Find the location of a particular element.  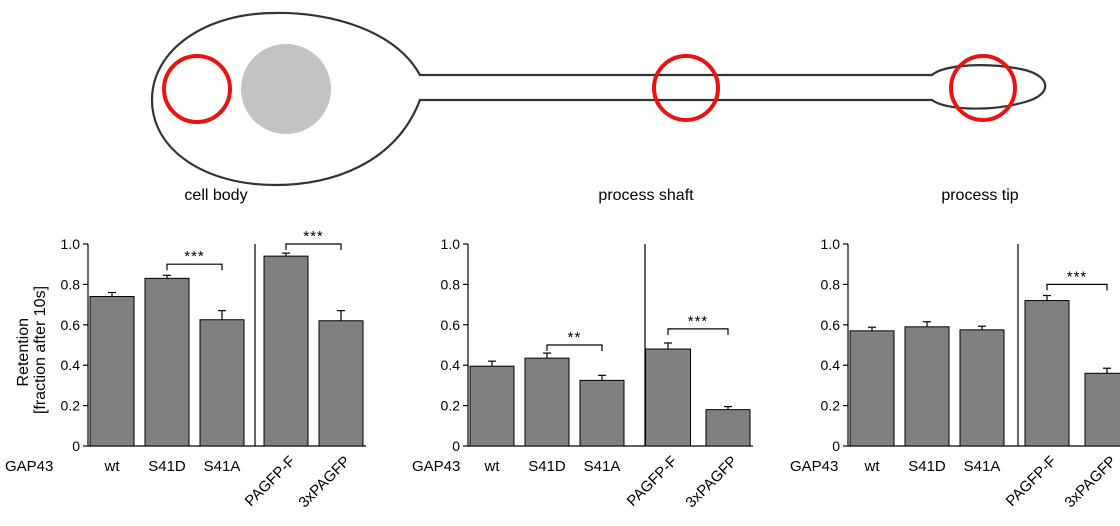

region-label-process-shaft: process shaft is located at coordinates (646, 195).